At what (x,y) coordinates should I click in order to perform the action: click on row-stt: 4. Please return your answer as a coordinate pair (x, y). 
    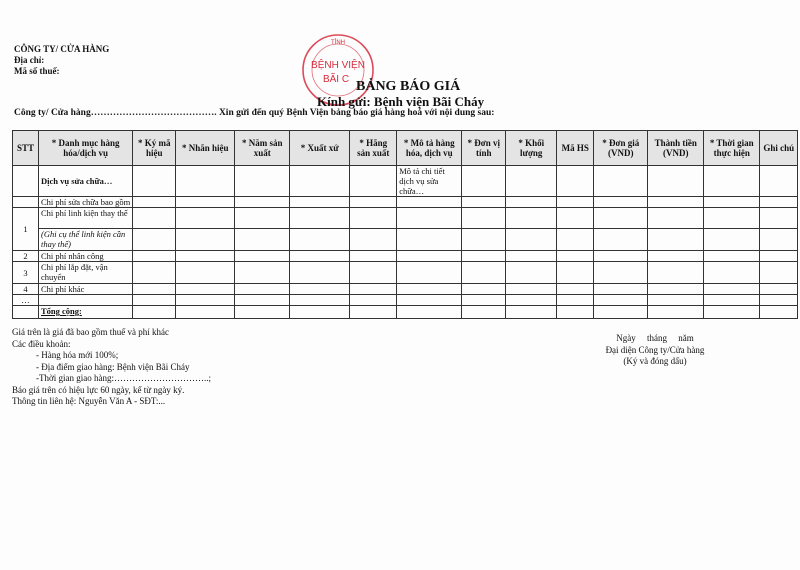
    Looking at the image, I should click on (25, 289).